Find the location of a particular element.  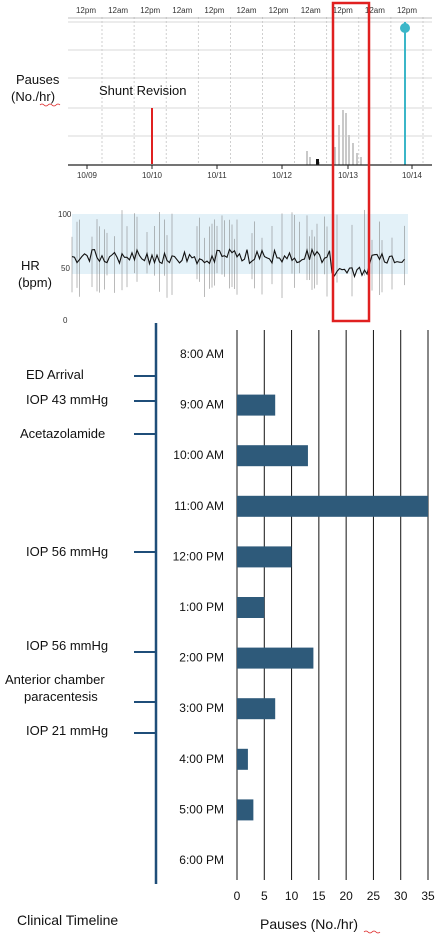

bar-x-tick-label: 5 is located at coordinates (264, 896).